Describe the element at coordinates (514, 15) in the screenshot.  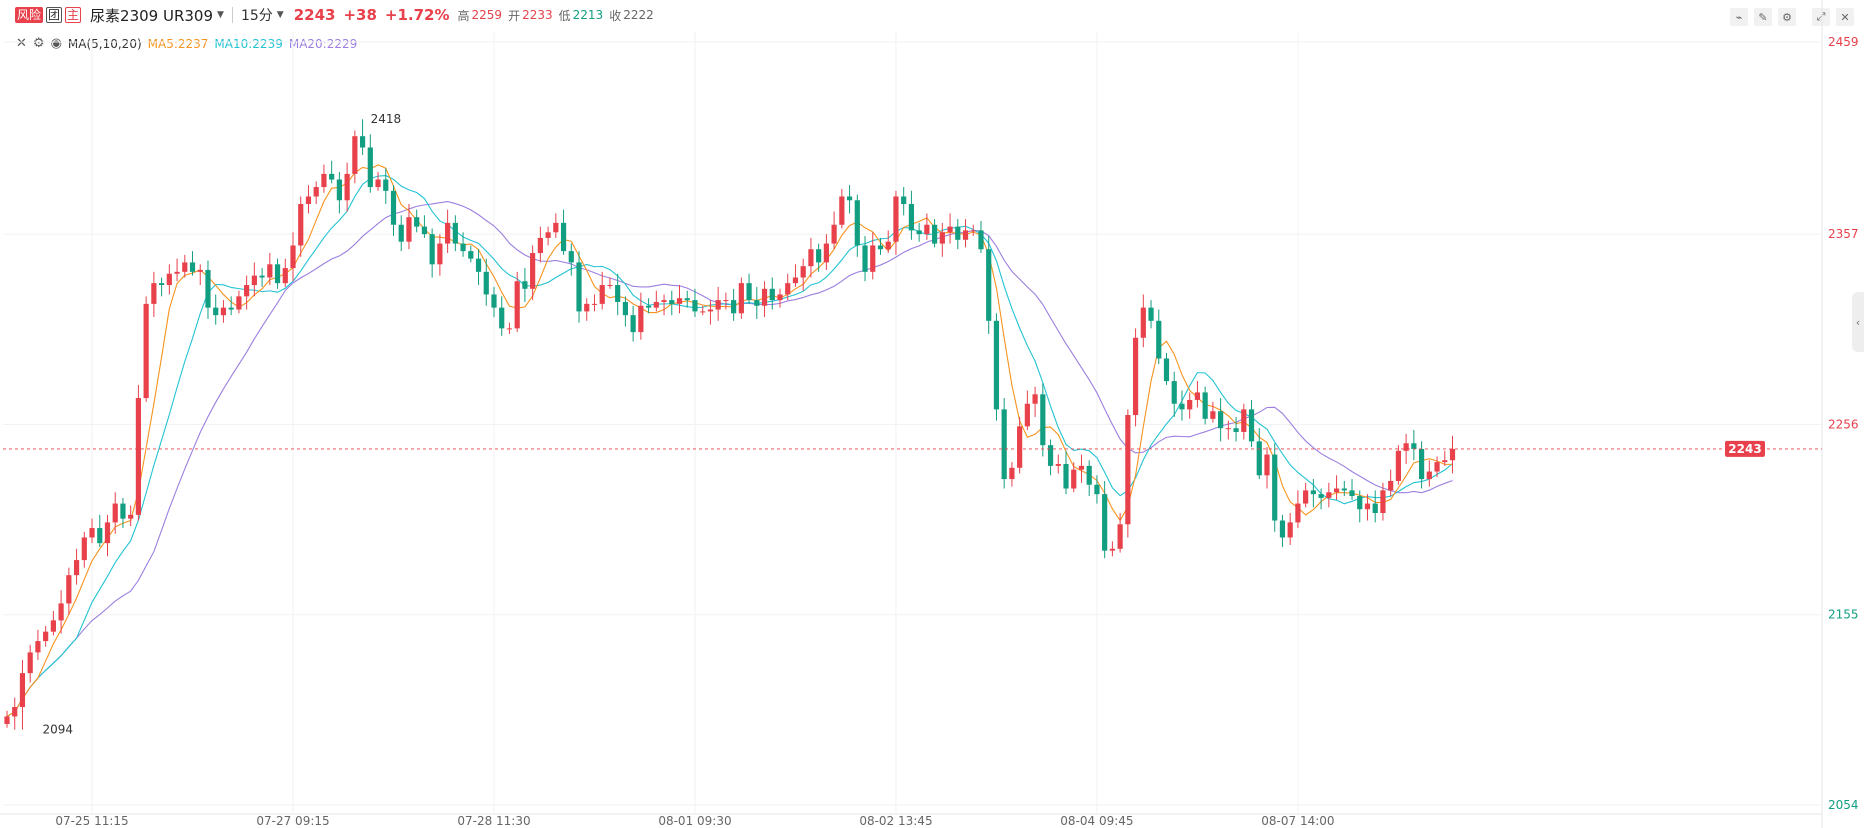
I see `open-label: 开` at that location.